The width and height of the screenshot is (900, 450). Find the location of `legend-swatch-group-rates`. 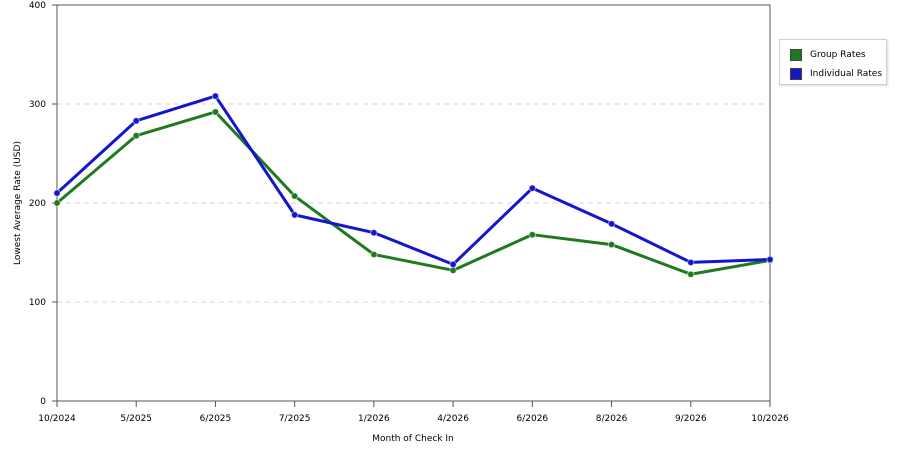

legend-swatch-group-rates is located at coordinates (796, 55).